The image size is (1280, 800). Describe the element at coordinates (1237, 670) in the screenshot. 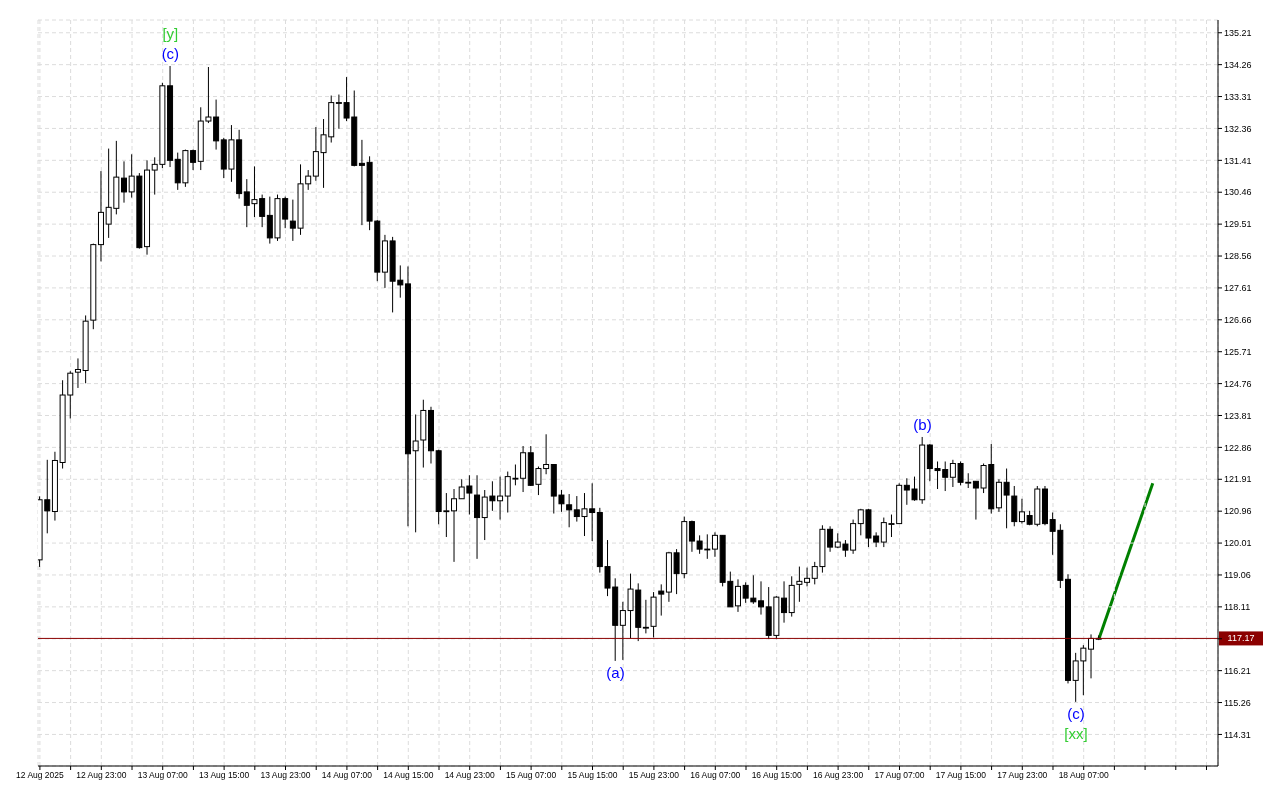

I see `y-tick-label: 116.21` at that location.